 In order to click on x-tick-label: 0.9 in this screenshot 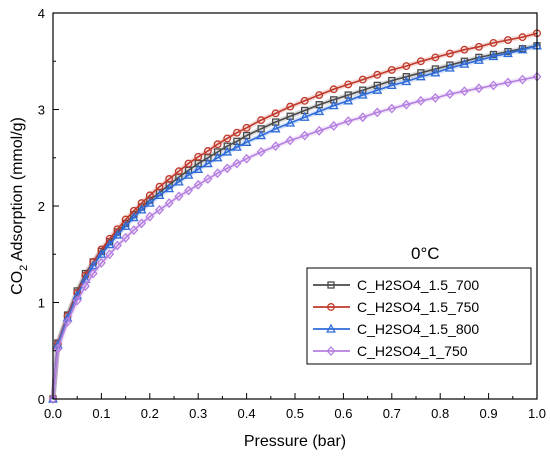, I will do `click(489, 413)`.